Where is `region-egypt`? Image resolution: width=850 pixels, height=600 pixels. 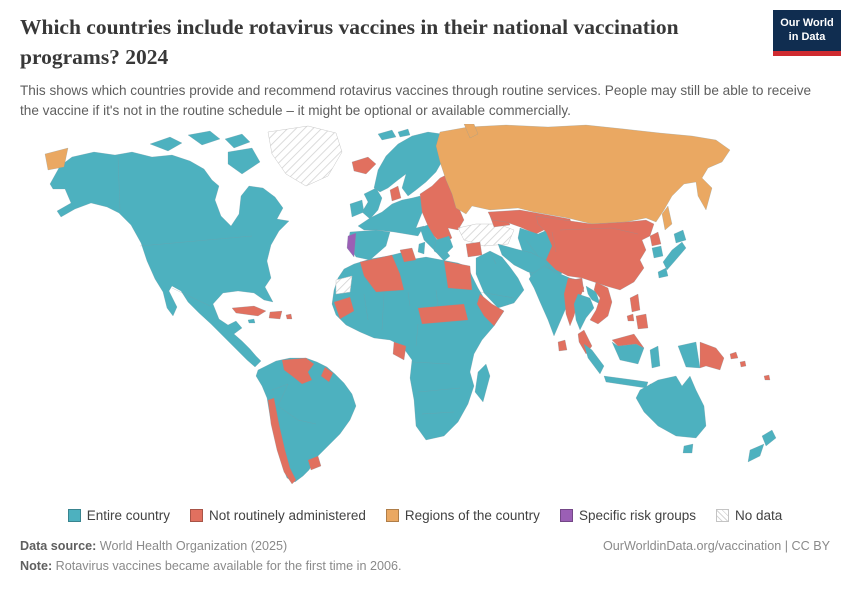
region-egypt is located at coordinates (458, 275).